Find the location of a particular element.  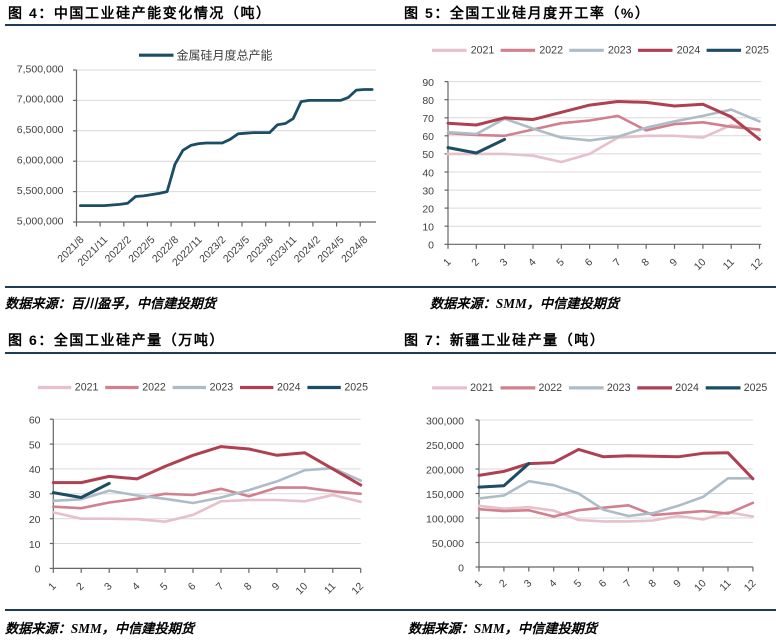

svg-text: 2024/8 is located at coordinates (354, 249).